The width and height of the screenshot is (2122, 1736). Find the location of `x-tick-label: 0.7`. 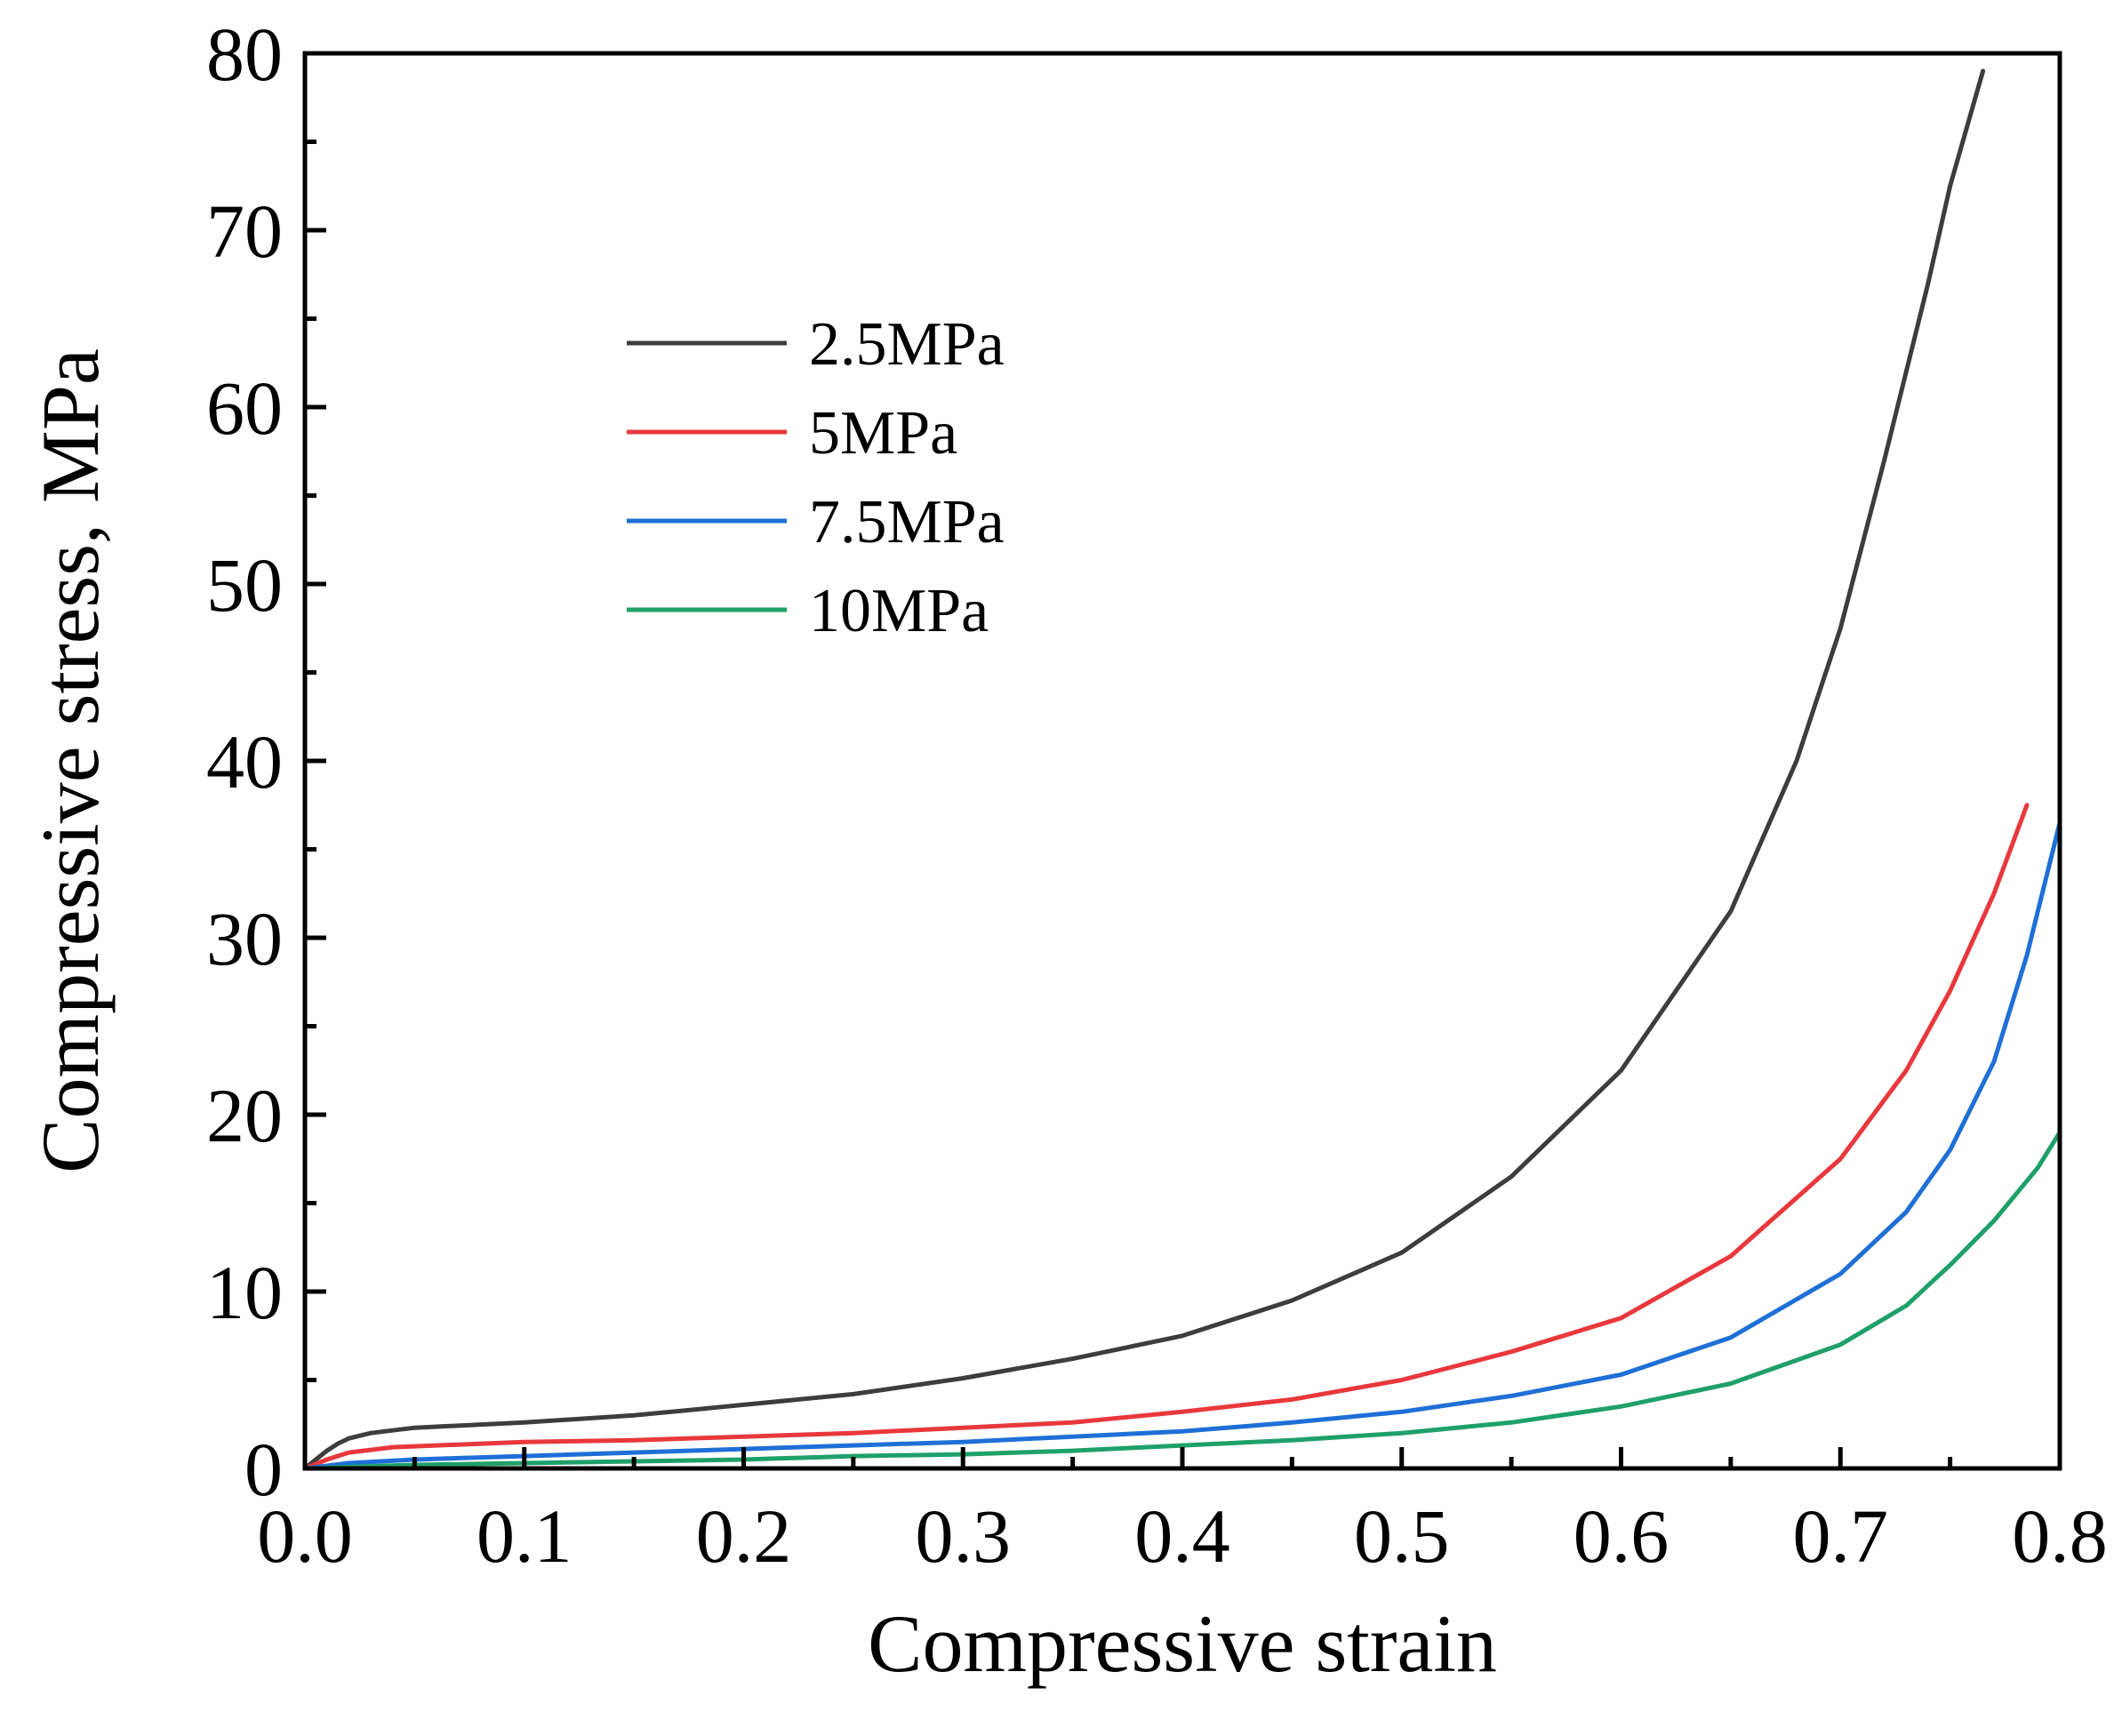

x-tick-label: 0.7 is located at coordinates (1841, 1536).